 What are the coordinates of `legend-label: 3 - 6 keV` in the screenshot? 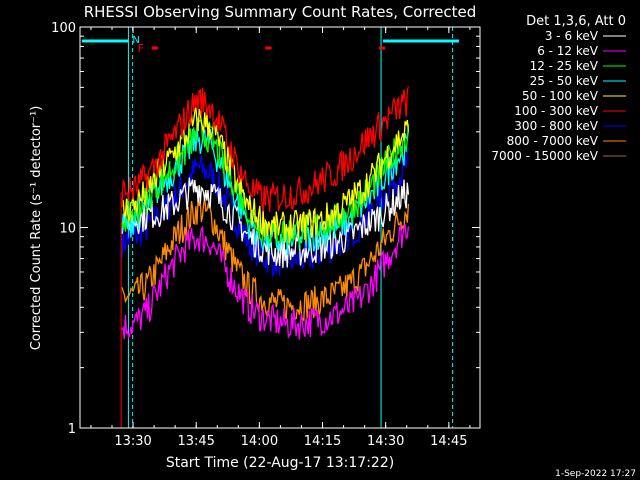 It's located at (572, 36).